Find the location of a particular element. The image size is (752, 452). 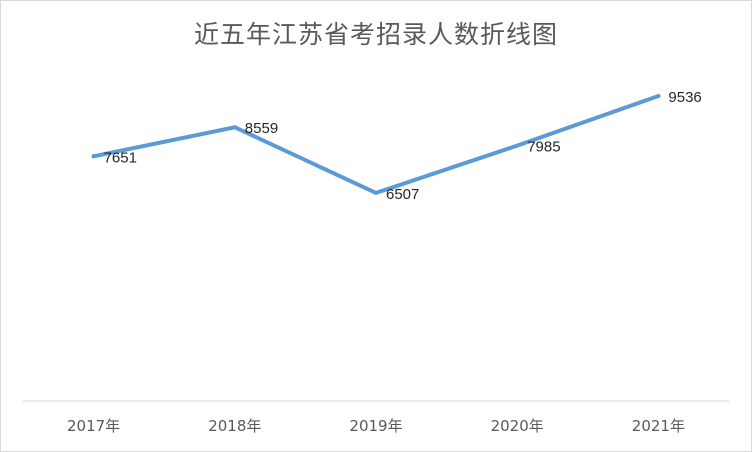

x-tick-label: 2021年 is located at coordinates (658, 426).